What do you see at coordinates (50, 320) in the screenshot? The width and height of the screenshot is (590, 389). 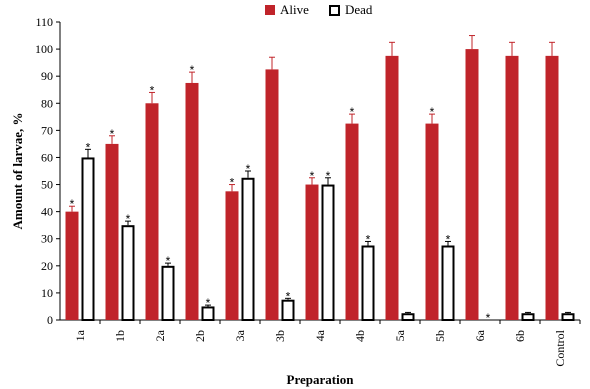 I see `y-tick-label: 0` at bounding box center [50, 320].